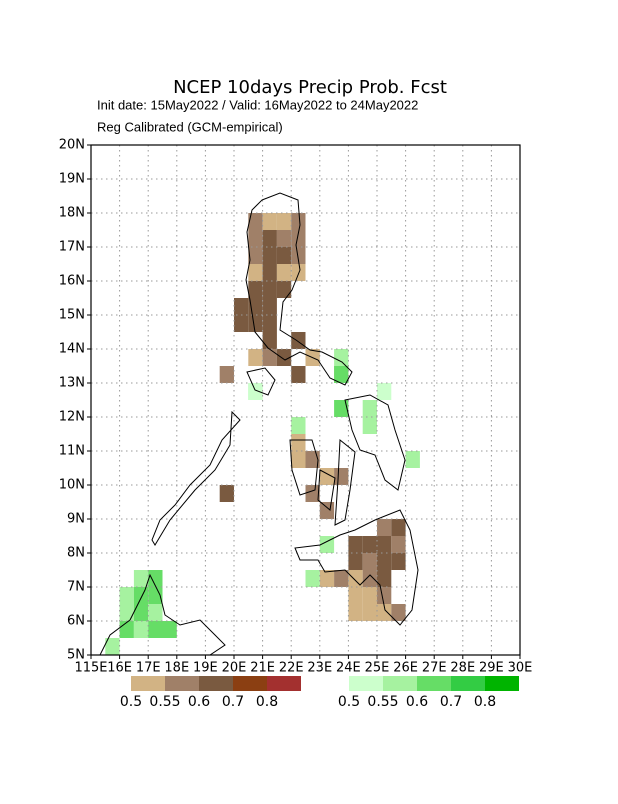 This screenshot has height=804, width=618. Describe the element at coordinates (72, 247) in the screenshot. I see `y-tick-label: 17N` at that location.